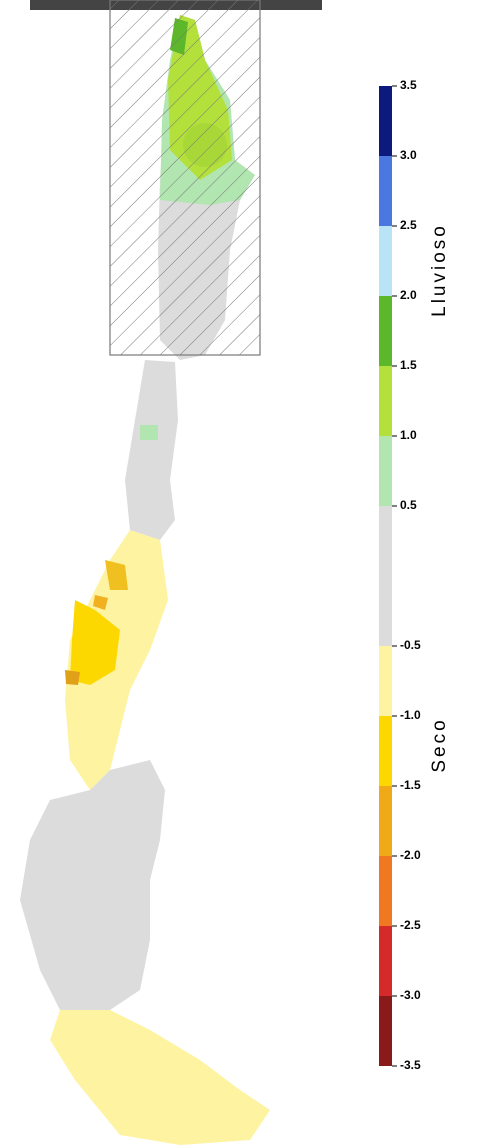 The width and height of the screenshot is (498, 1146). Describe the element at coordinates (410, 785) in the screenshot. I see `legend-tick-label: -1.5` at that location.